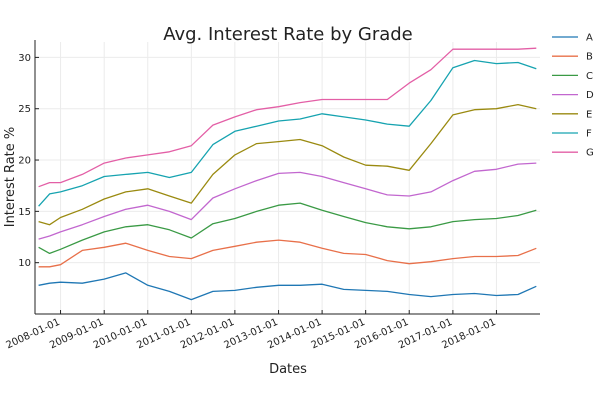 Image resolution: width=600 pixels, height=400 pixels. Describe the element at coordinates (24, 212) in the screenshot. I see `y-tick-label: 15` at that location.